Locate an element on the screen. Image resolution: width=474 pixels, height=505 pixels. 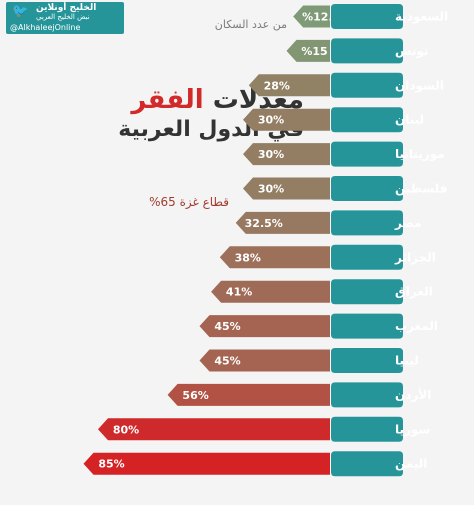
country-label: السعودية is located at coordinates (421, 17).